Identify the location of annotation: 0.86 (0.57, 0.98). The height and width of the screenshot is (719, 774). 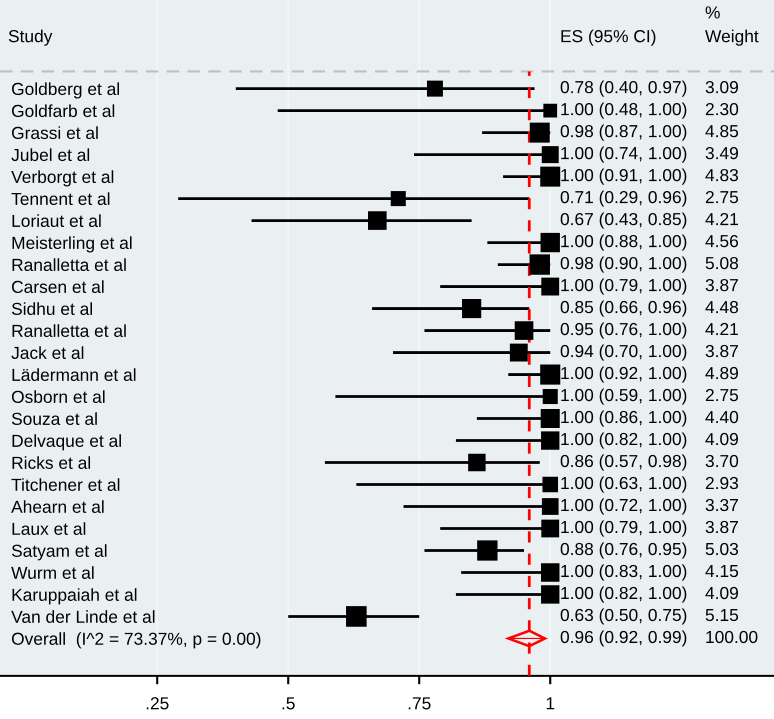
(623, 462).